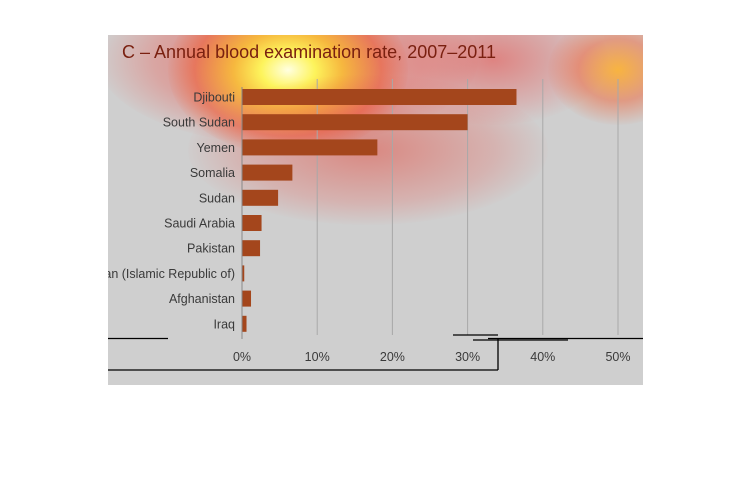  Describe the element at coordinates (217, 198) in the screenshot. I see `category-label: Sudan` at that location.